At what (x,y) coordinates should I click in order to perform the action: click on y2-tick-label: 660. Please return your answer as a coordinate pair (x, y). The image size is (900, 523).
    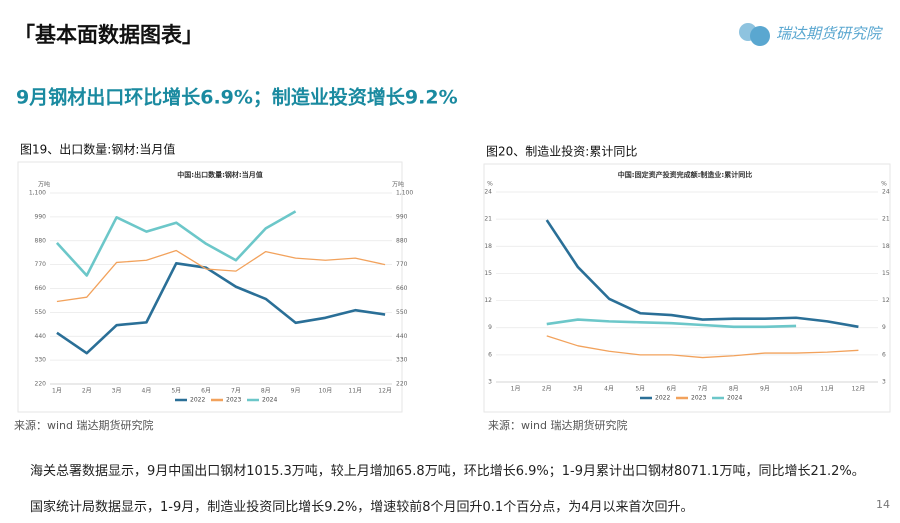
    Looking at the image, I should click on (402, 288).